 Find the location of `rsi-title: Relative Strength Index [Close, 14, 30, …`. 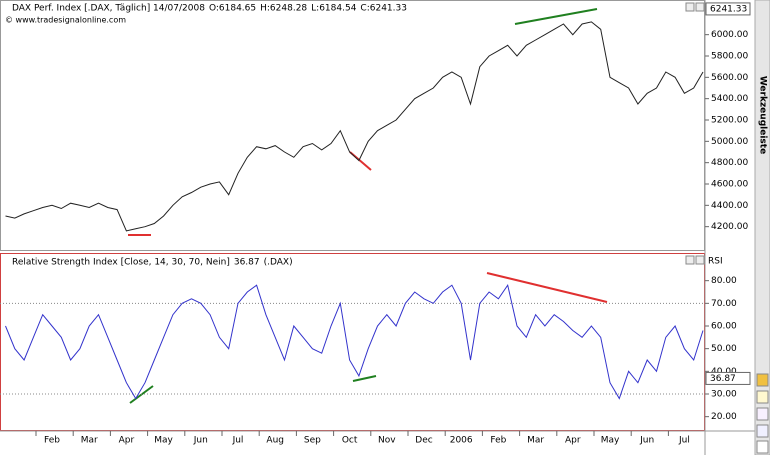

rsi-title: Relative Strength Index [Close, 14, 30, … is located at coordinates (121, 263).